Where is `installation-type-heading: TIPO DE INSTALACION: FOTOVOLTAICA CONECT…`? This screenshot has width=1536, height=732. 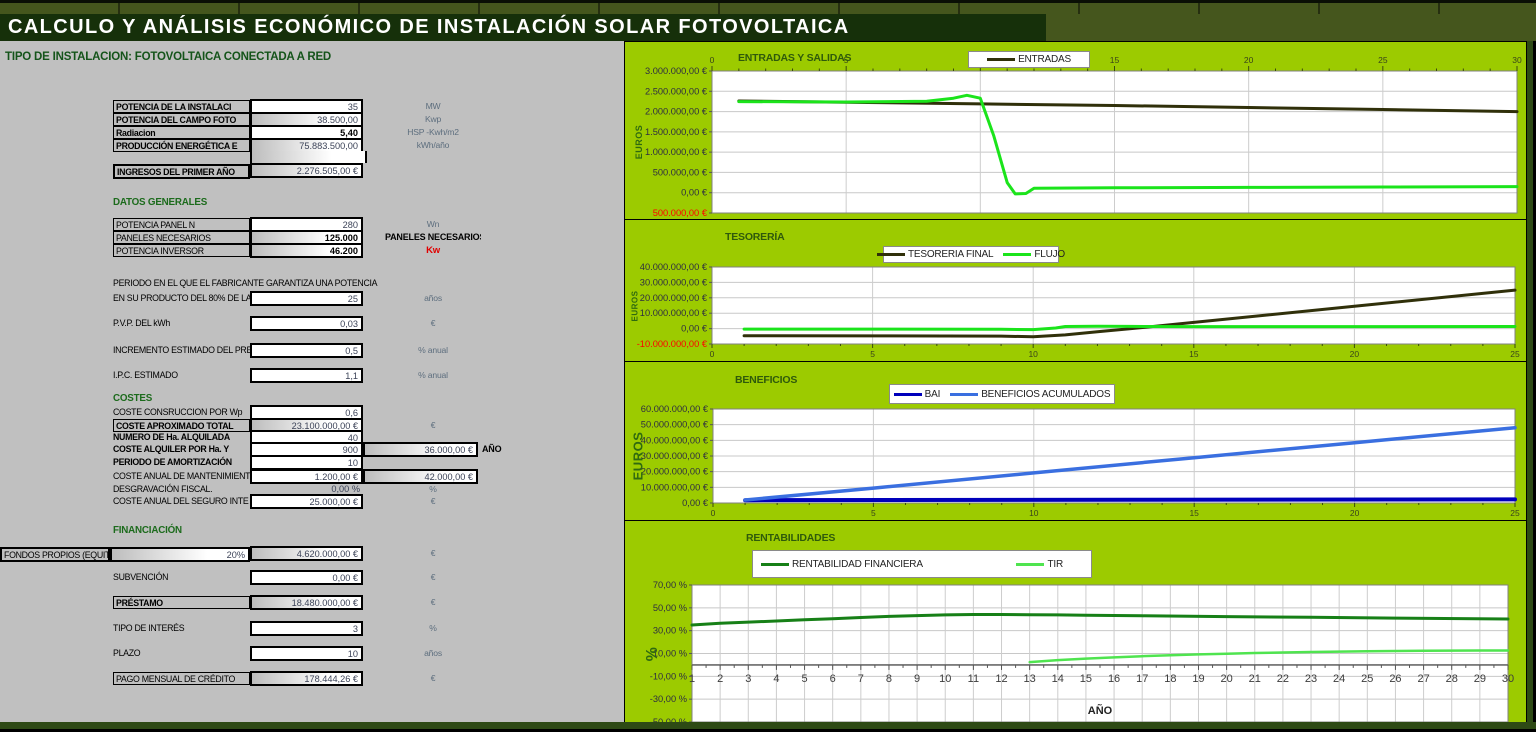 installation-type-heading: TIPO DE INSTALACION: FOTOVOLTAICA CONECT… is located at coordinates (168, 57).